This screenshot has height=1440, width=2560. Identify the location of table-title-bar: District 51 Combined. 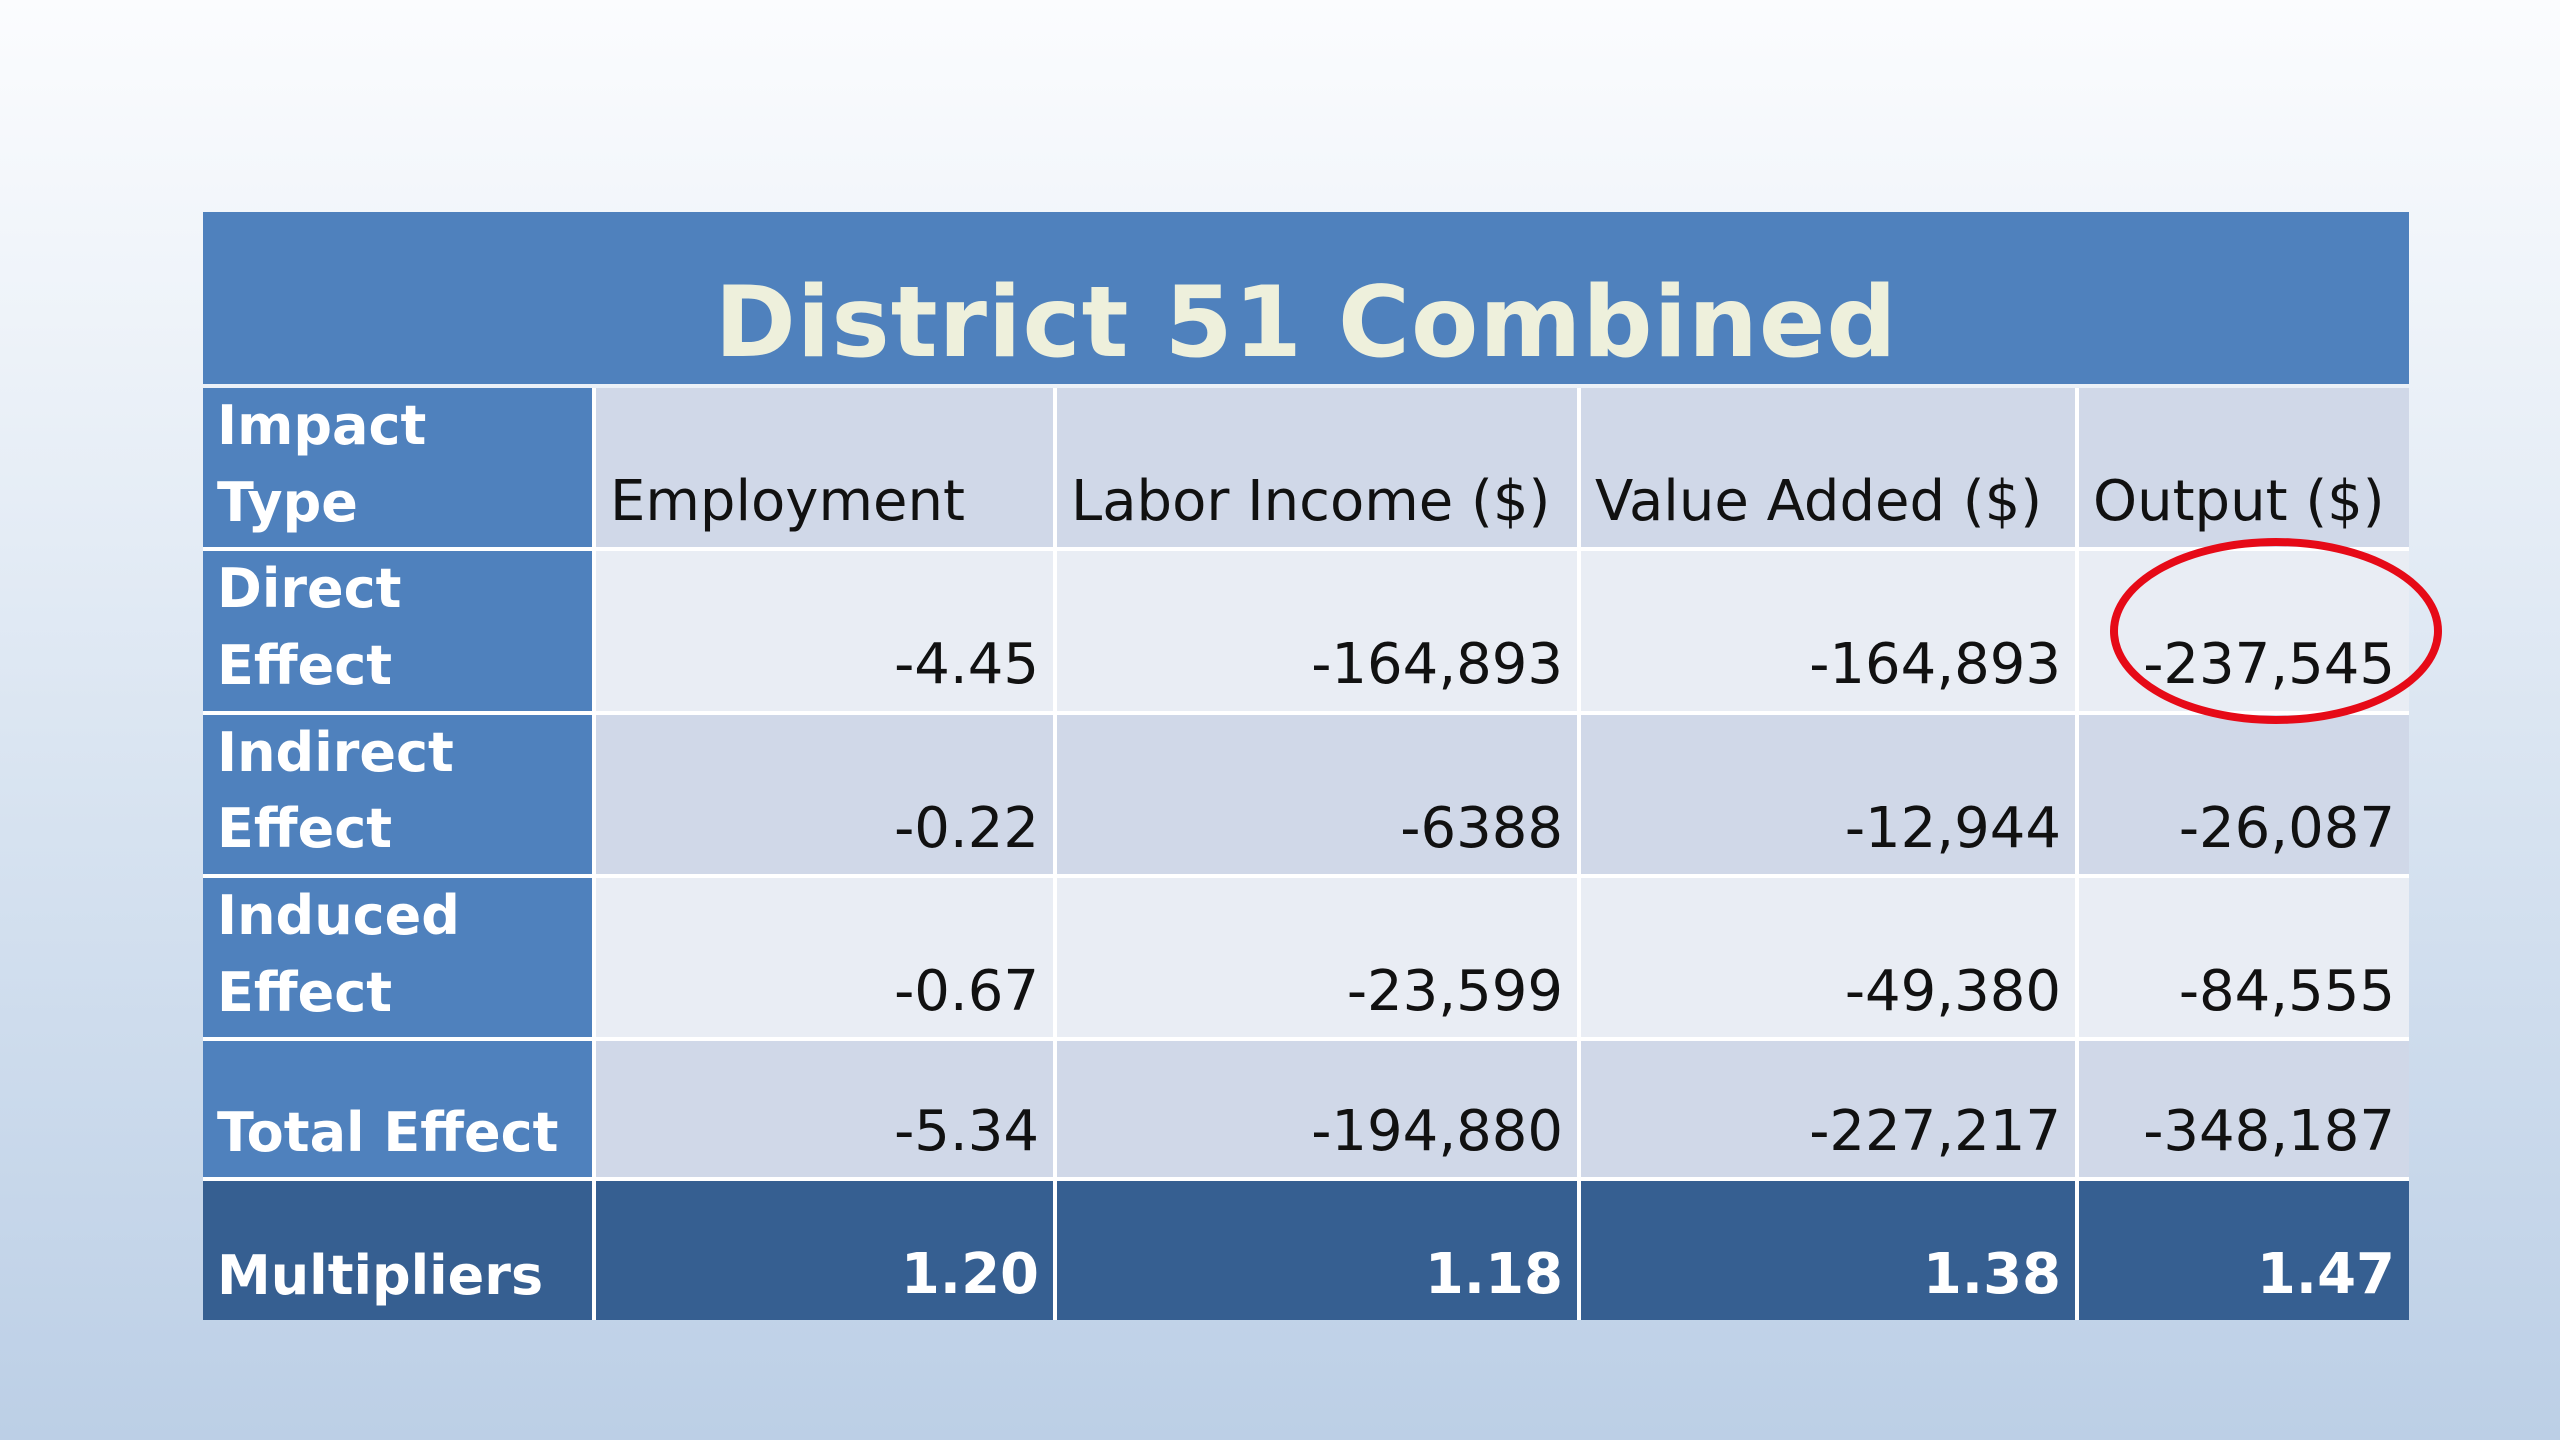
(1306, 298).